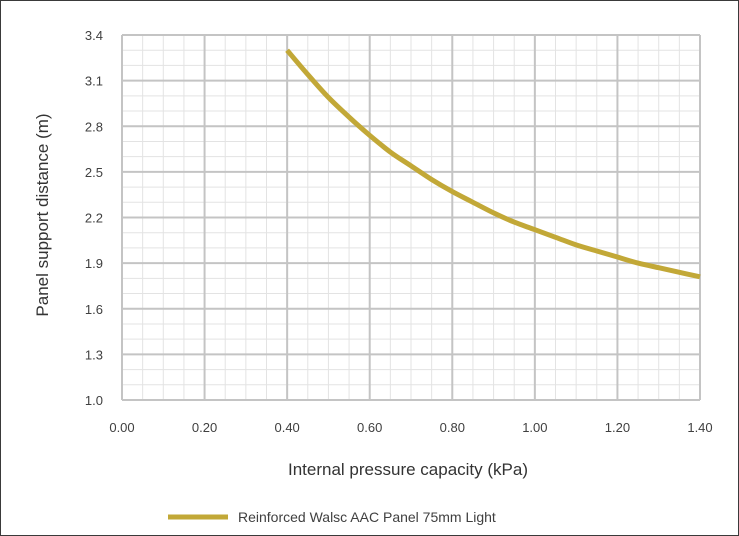 This screenshot has width=739, height=536. I want to click on y-tick-label: 2.8, so click(94, 126).